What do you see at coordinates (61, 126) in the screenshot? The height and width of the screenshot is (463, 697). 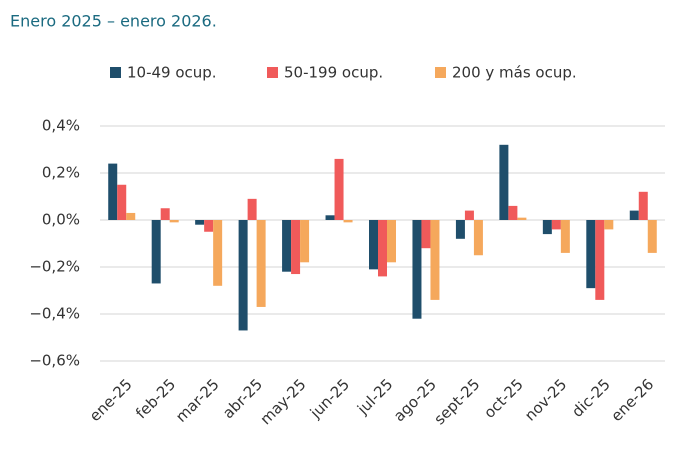 I see `y-tick-label: 0,4%` at bounding box center [61, 126].